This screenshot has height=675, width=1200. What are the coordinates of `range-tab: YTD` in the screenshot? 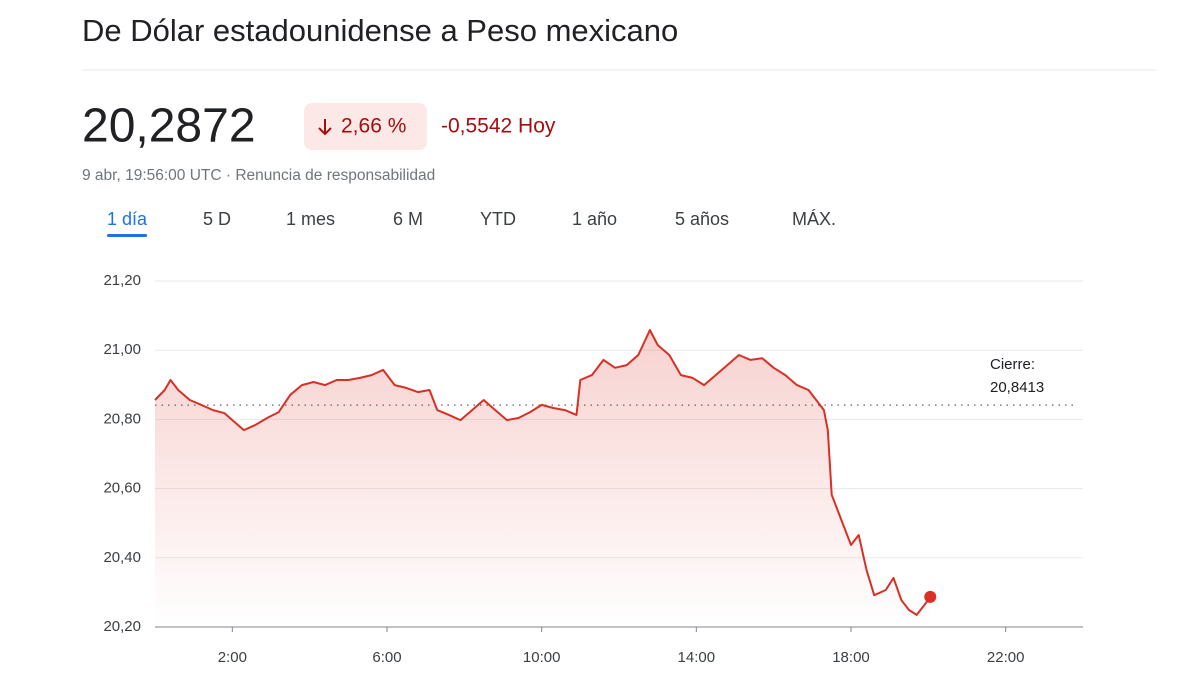 It's located at (498, 219).